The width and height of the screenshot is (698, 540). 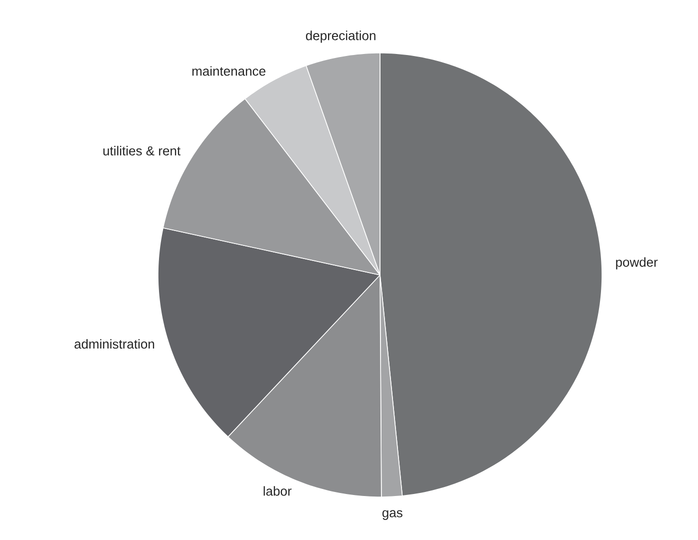 I want to click on slice-label: gas, so click(x=392, y=515).